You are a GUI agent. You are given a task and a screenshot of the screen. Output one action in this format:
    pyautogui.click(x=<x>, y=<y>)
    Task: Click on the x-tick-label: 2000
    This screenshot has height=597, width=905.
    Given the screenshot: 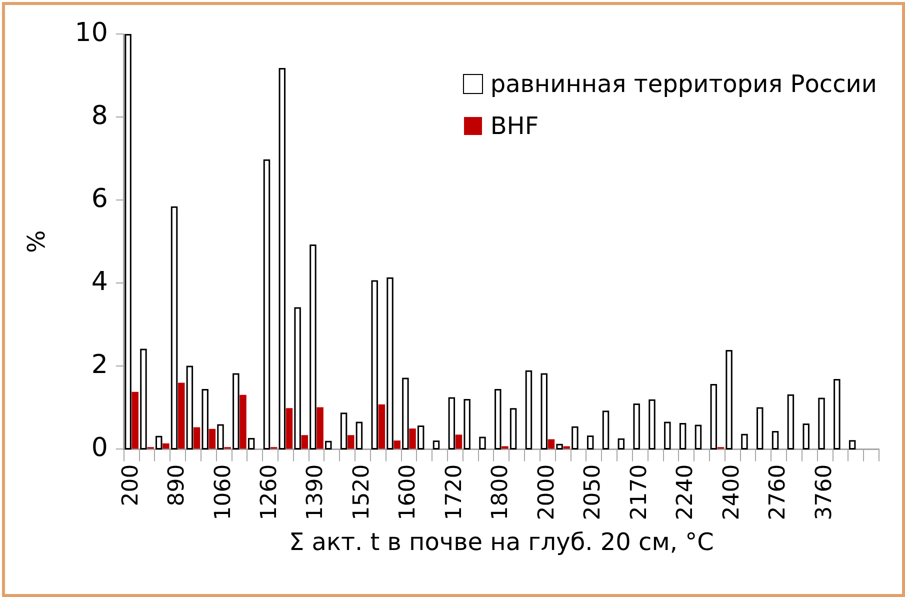 What is the action you would take?
    pyautogui.click(x=547, y=492)
    